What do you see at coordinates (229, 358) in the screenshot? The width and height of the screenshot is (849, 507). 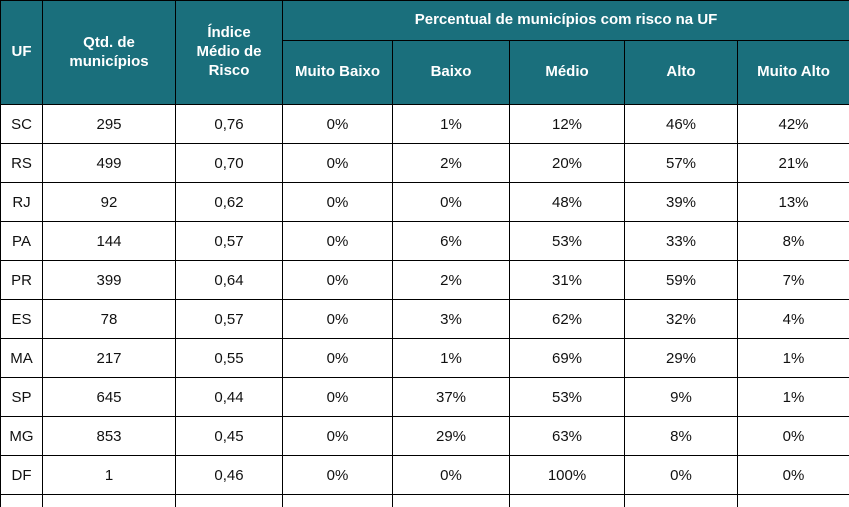 I see `value-cell: 0,55` at bounding box center [229, 358].